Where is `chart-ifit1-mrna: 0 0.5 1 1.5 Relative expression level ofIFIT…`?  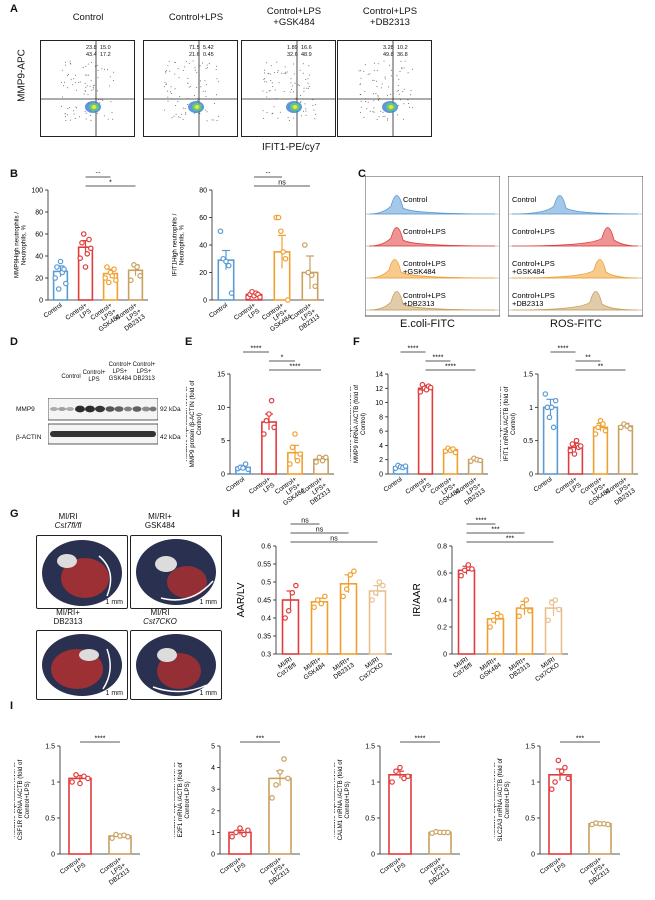 chart-ifit1-mrna: 0 0.5 1 1.5 Relative expression level ofIFIT… is located at coordinates (569, 426).